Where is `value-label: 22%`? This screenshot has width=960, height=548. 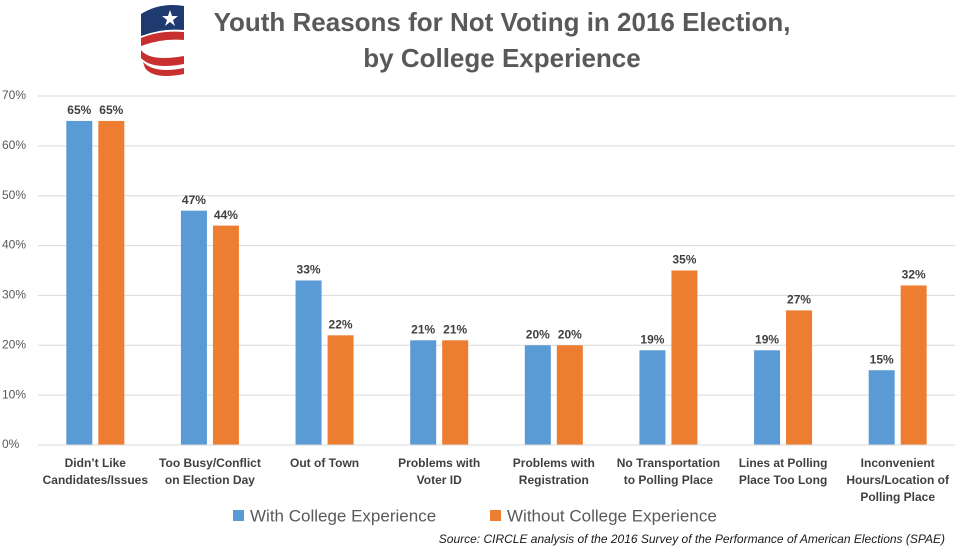 value-label: 22% is located at coordinates (341, 324).